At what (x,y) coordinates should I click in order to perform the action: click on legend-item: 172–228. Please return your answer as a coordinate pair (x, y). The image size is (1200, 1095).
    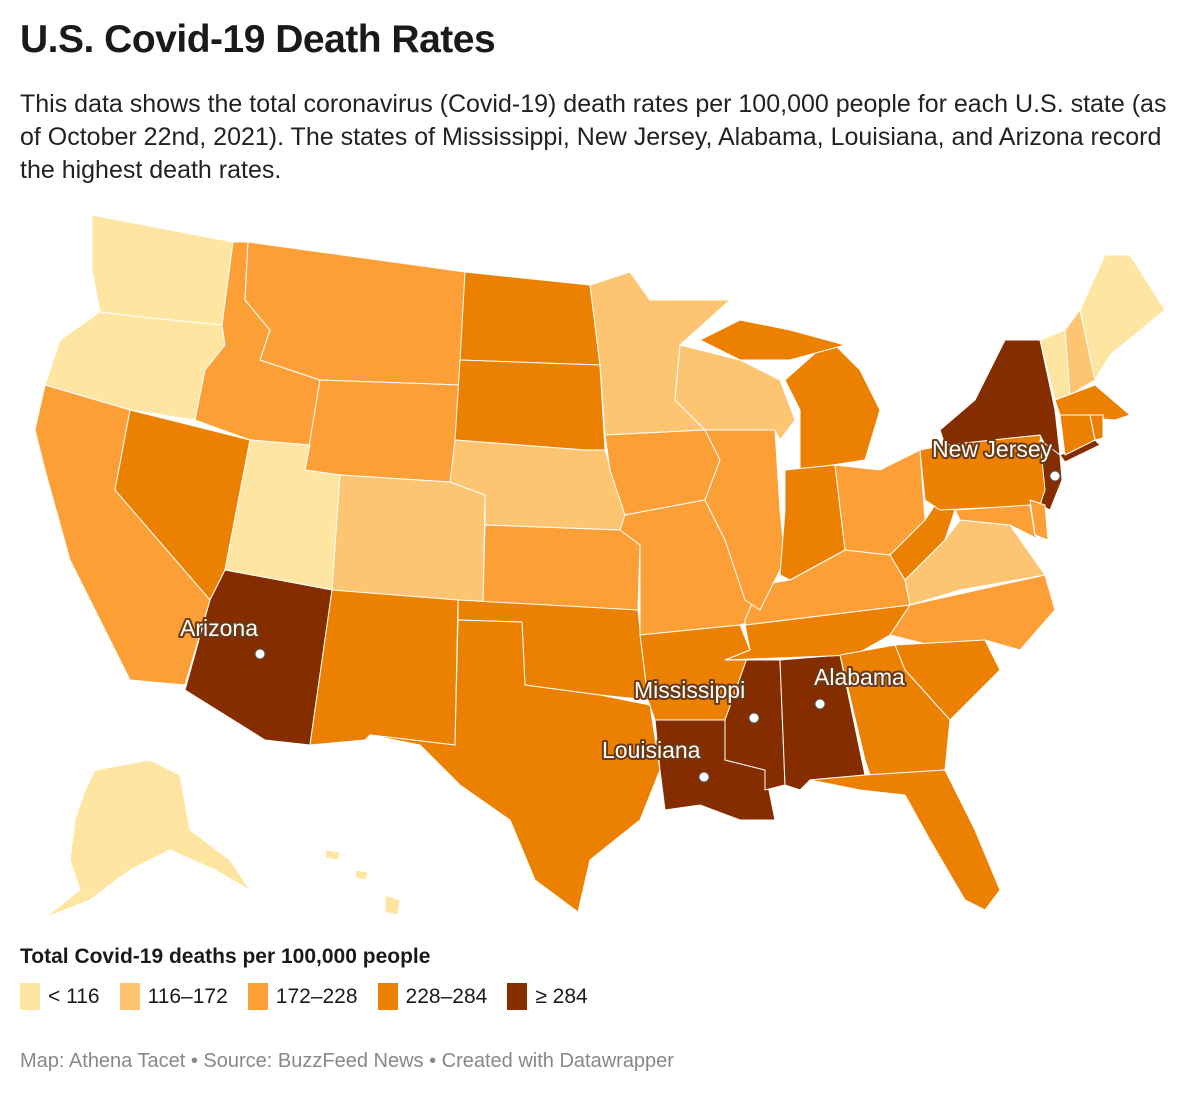
    Looking at the image, I should click on (302, 996).